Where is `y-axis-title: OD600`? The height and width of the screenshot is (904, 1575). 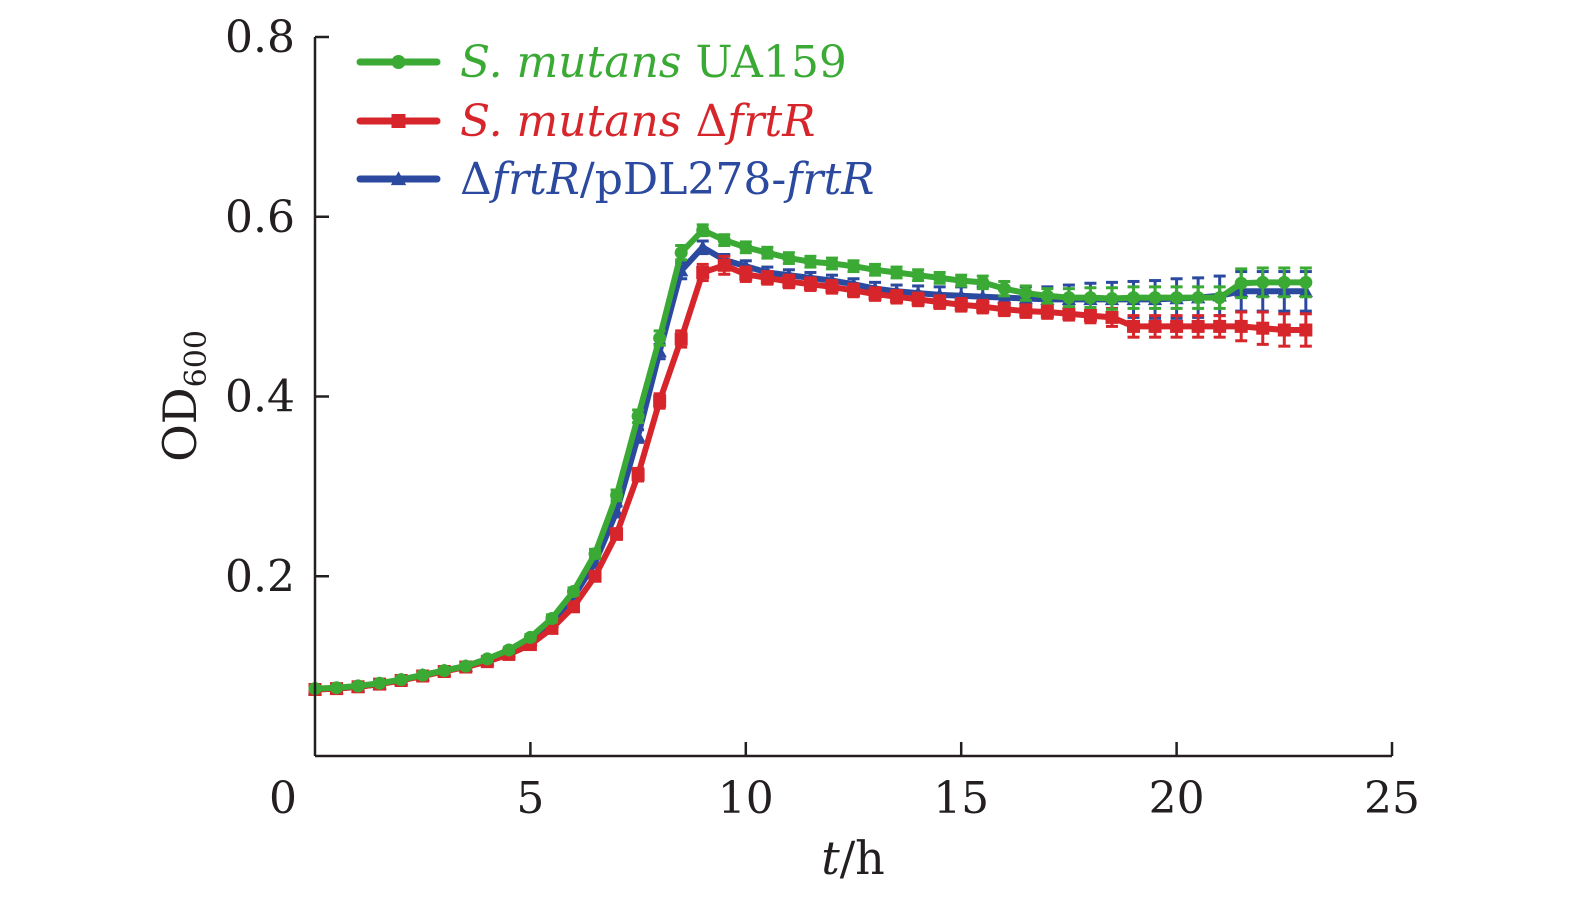 y-axis-title: OD600 is located at coordinates (183, 396).